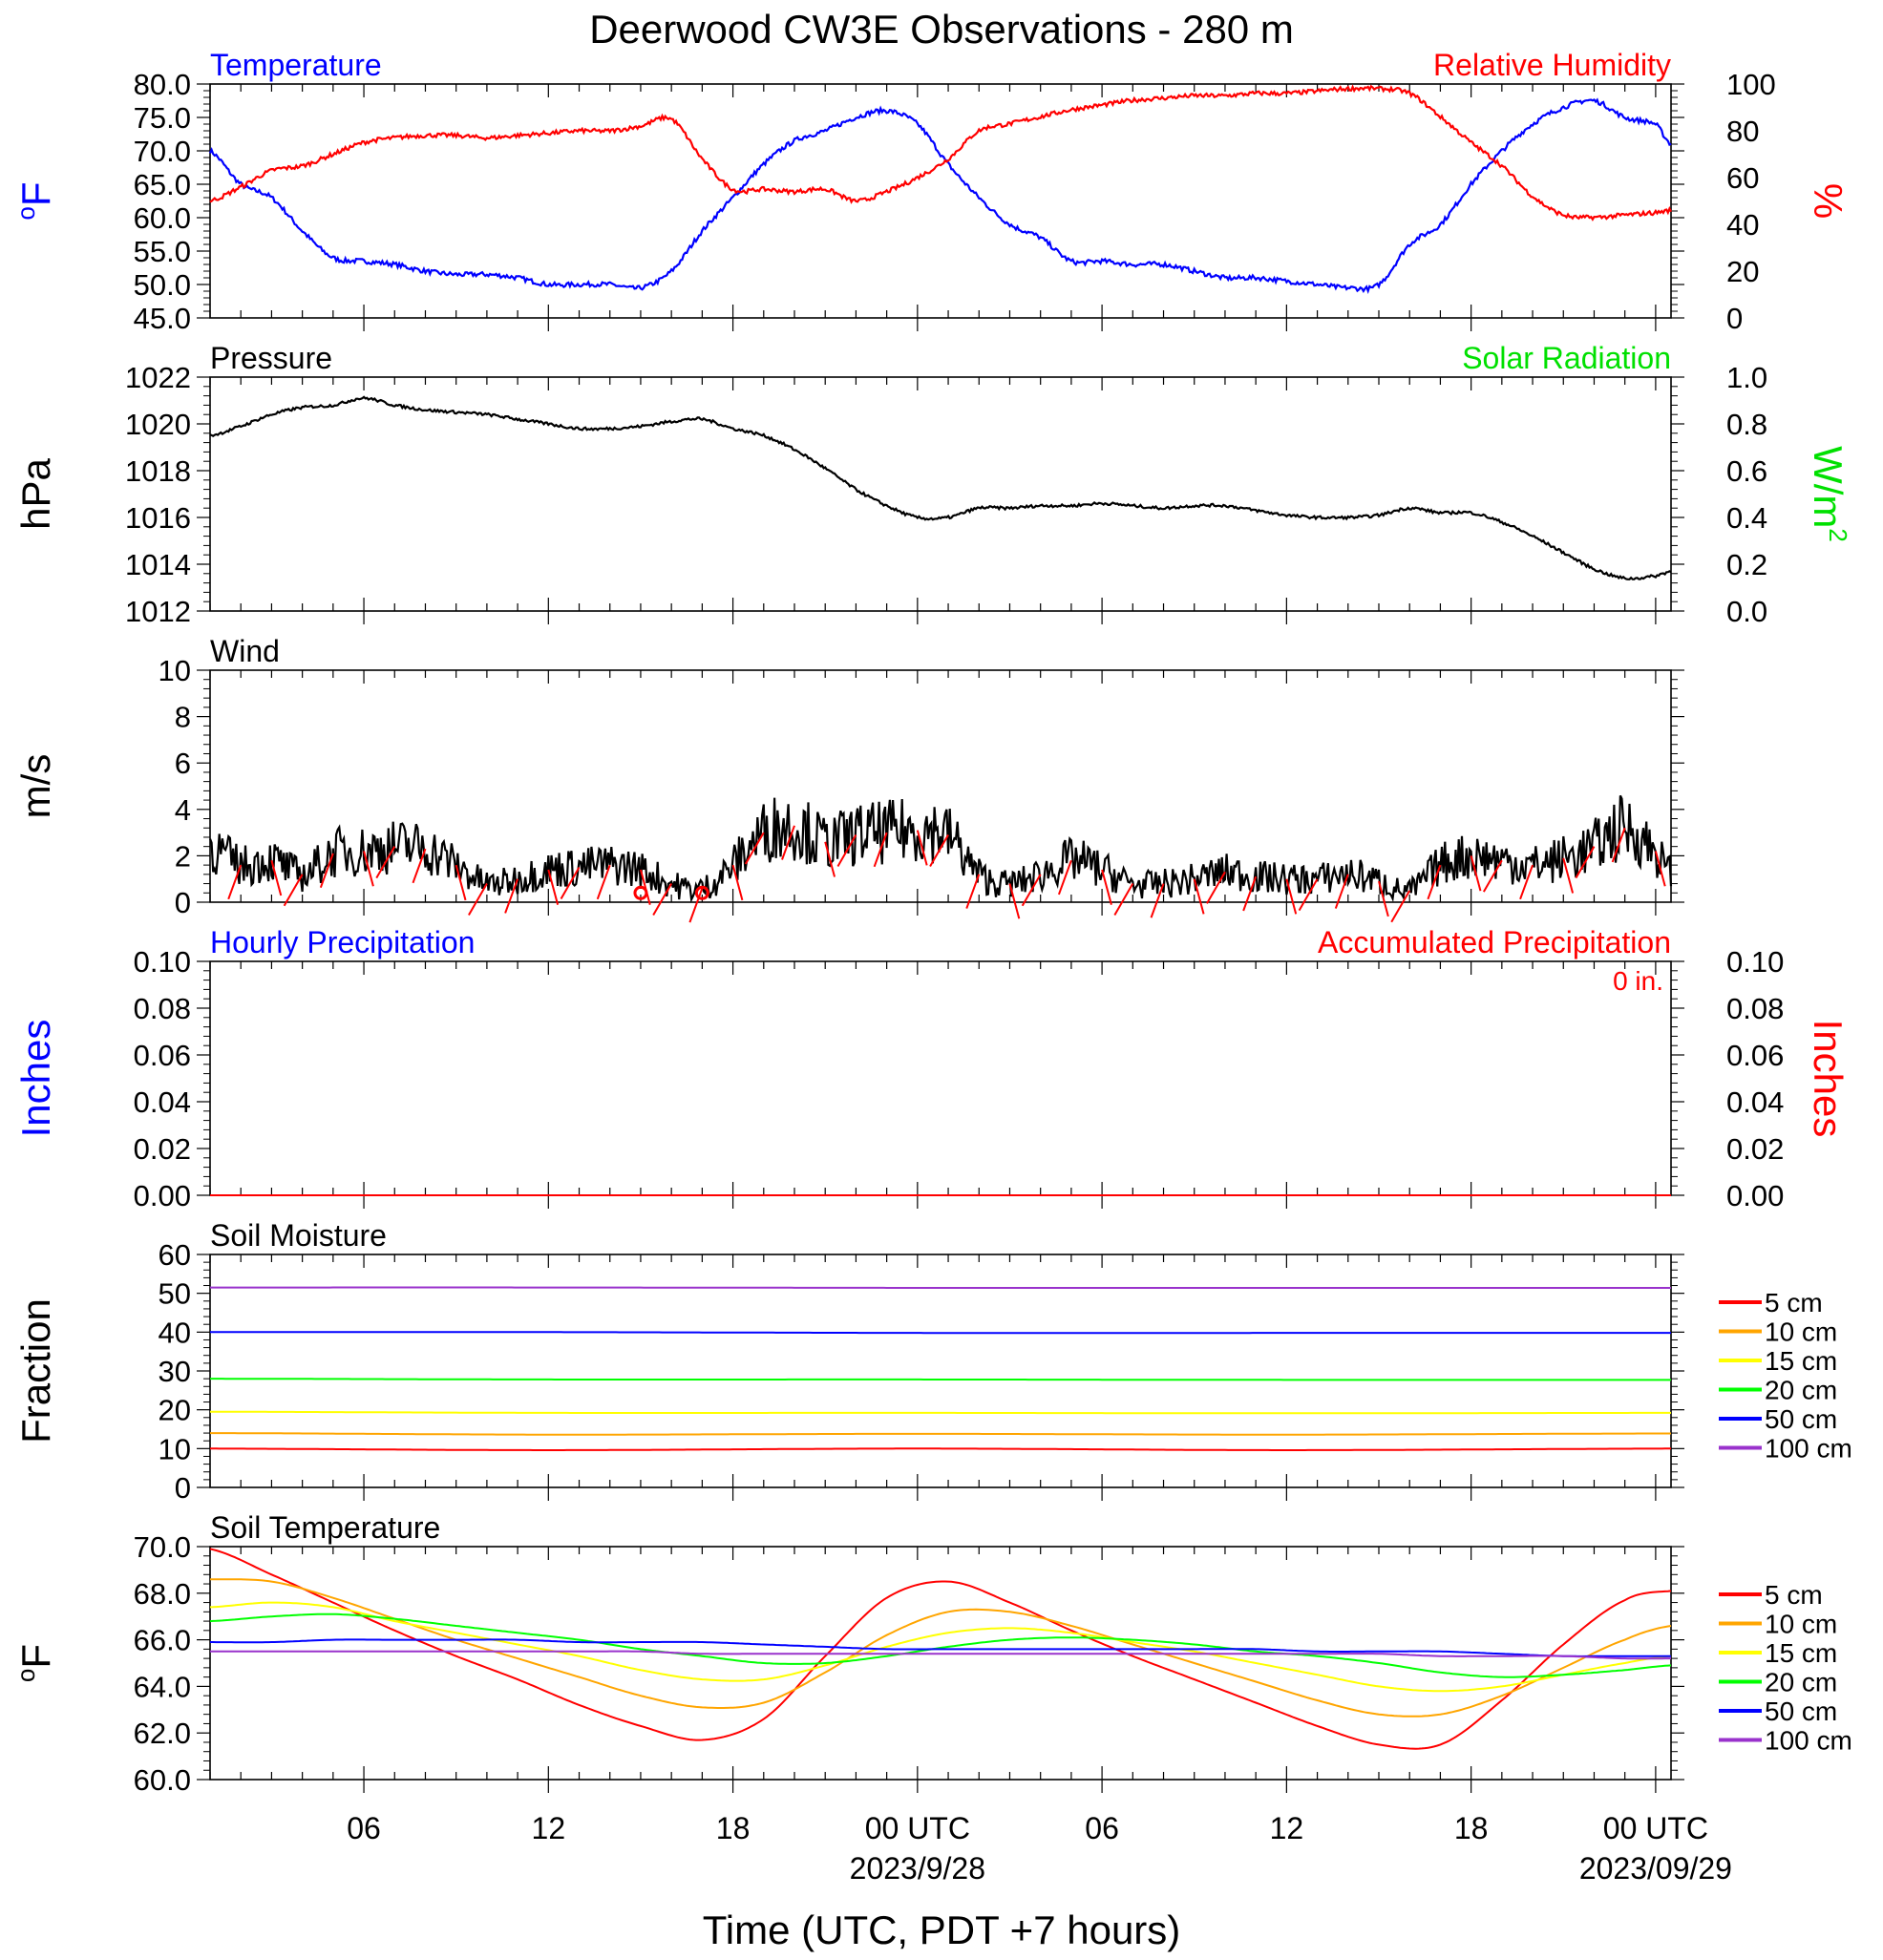 This screenshot has height=1960, width=1883. I want to click on y-axis-label-right: Inches, so click(1828, 1079).